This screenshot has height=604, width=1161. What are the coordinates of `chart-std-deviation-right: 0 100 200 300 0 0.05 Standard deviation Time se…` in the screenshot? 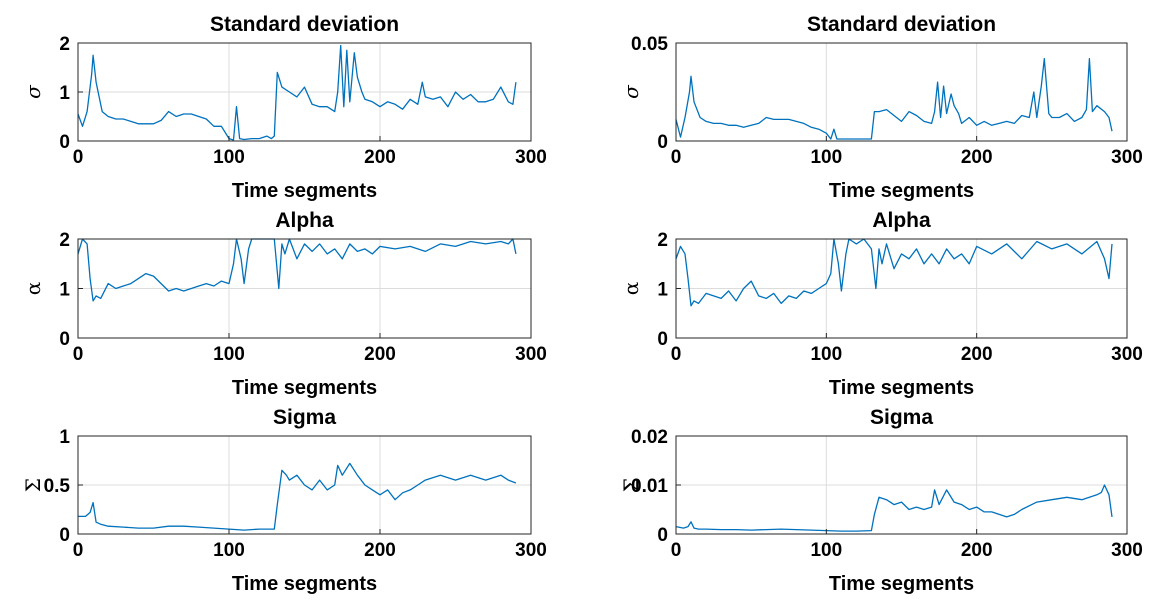 It's located at (881, 107).